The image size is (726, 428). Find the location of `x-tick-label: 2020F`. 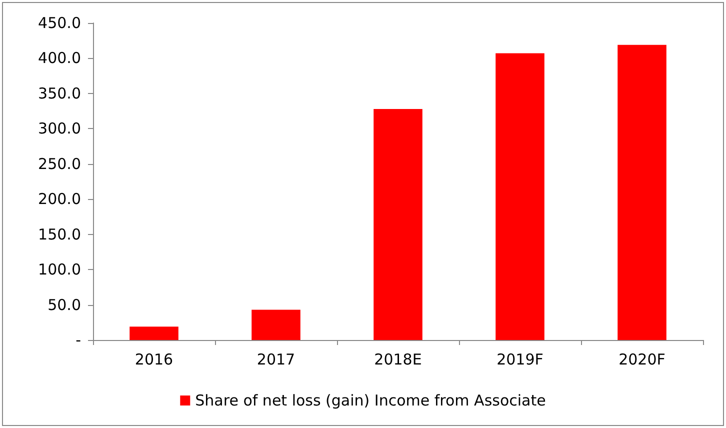

x-tick-label: 2020F is located at coordinates (642, 359).